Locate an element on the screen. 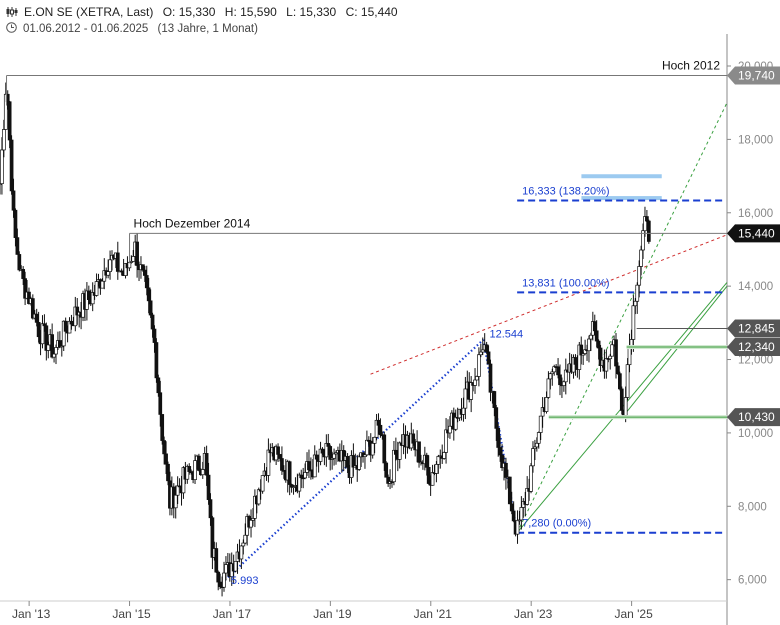 The width and height of the screenshot is (780, 625). y-tick-label: 16,000 is located at coordinates (755, 214).